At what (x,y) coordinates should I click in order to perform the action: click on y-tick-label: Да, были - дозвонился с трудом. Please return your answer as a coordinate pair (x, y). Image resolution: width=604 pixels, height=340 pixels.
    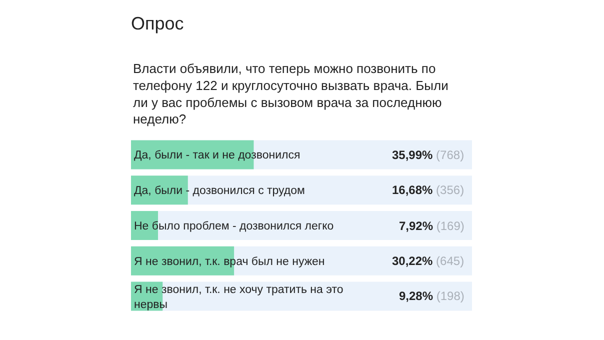
    Looking at the image, I should click on (220, 191).